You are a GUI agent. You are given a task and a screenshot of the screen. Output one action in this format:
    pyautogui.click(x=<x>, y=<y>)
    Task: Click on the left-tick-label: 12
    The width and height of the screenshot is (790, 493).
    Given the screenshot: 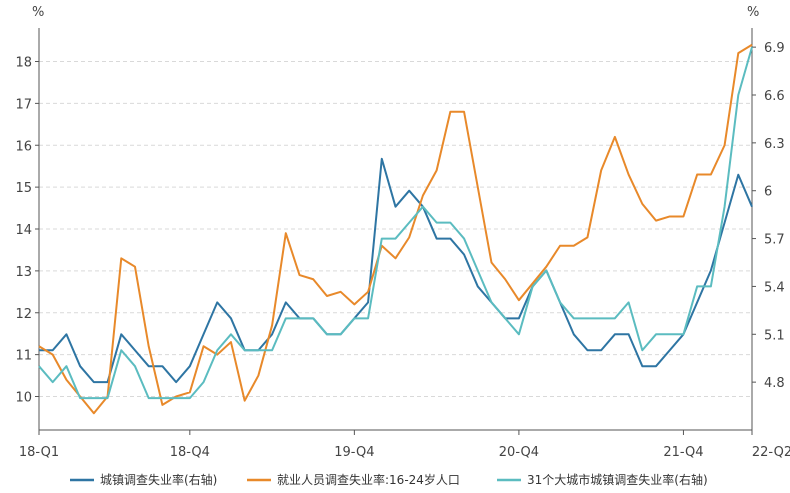 What is the action you would take?
    pyautogui.click(x=23, y=314)
    